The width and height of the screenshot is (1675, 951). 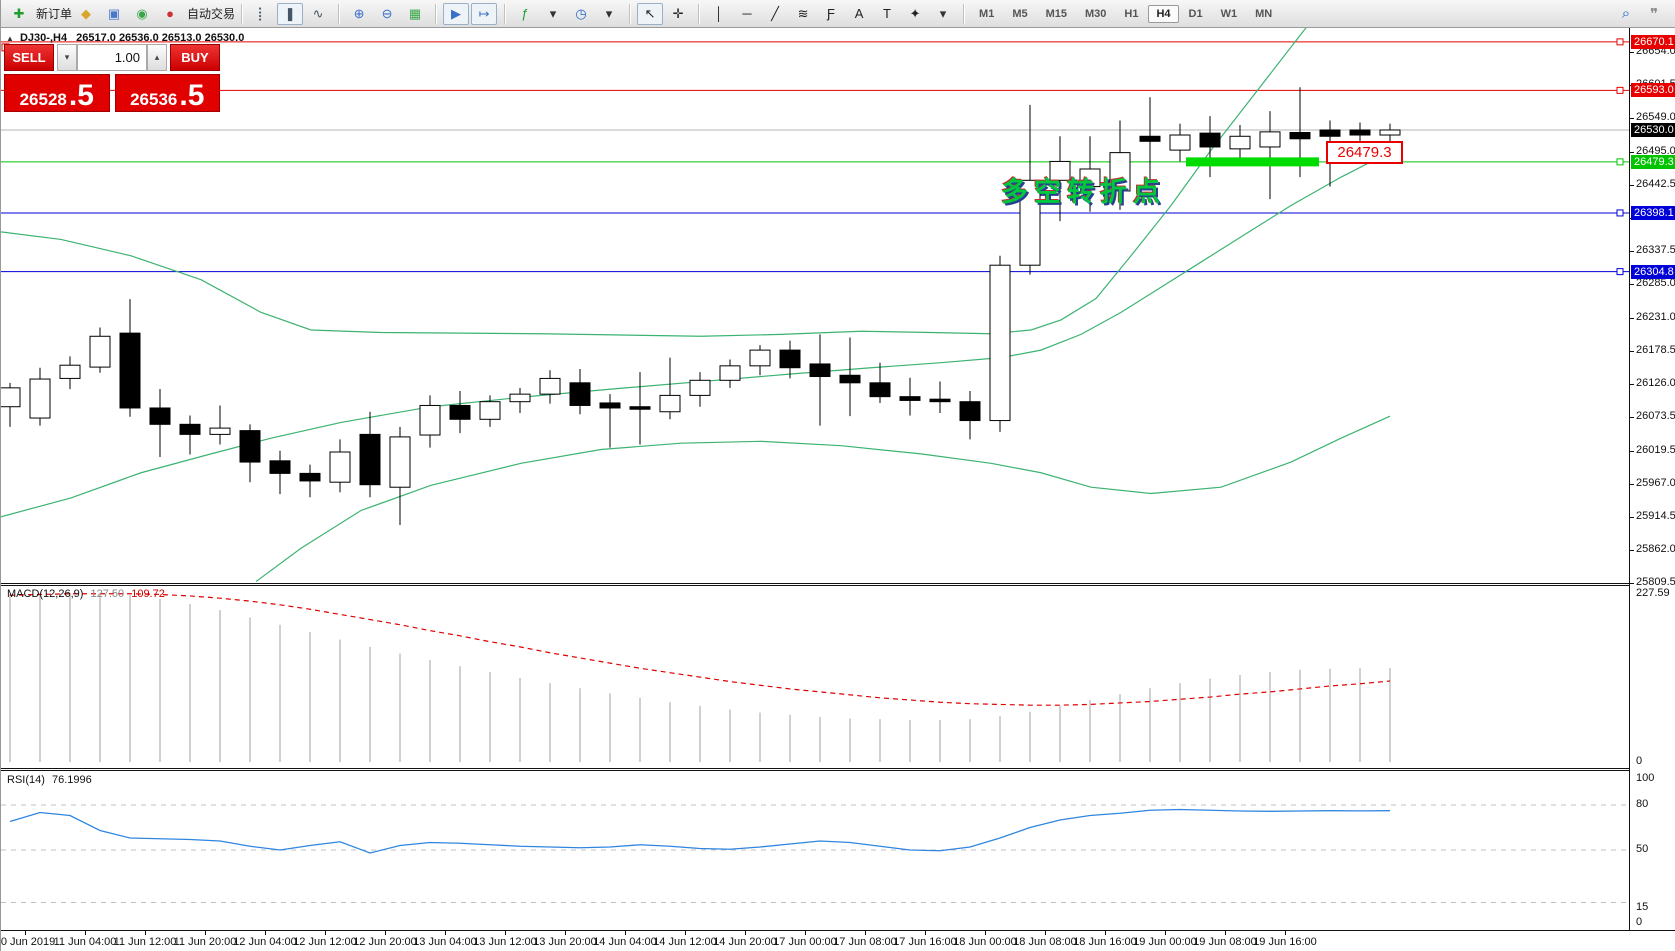 I want to click on cursor-icon: ↖, so click(x=650, y=13).